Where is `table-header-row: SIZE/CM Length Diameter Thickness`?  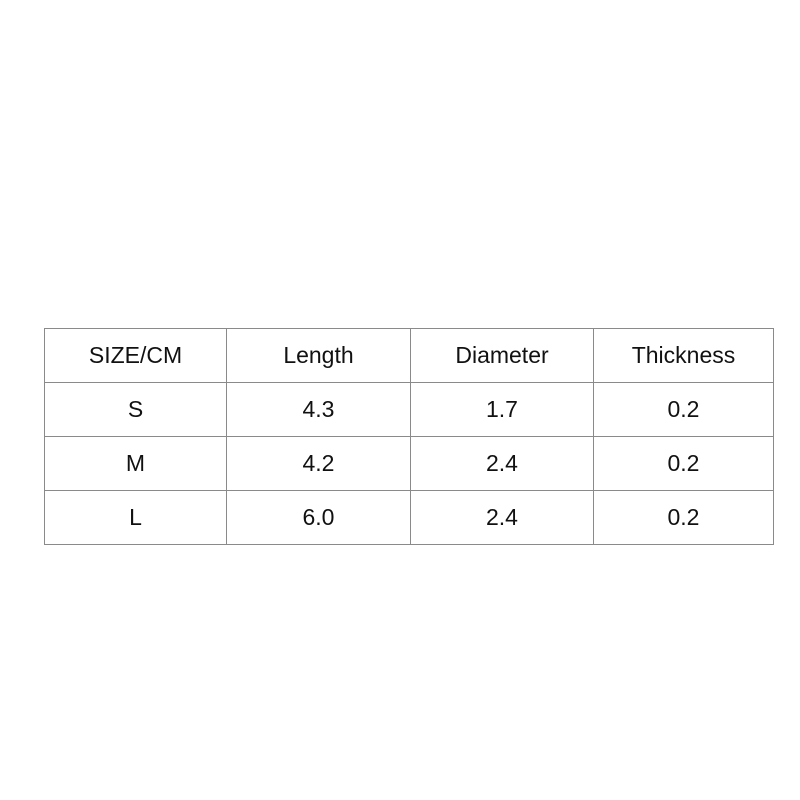
table-header-row: SIZE/CM Length Diameter Thickness is located at coordinates (409, 355).